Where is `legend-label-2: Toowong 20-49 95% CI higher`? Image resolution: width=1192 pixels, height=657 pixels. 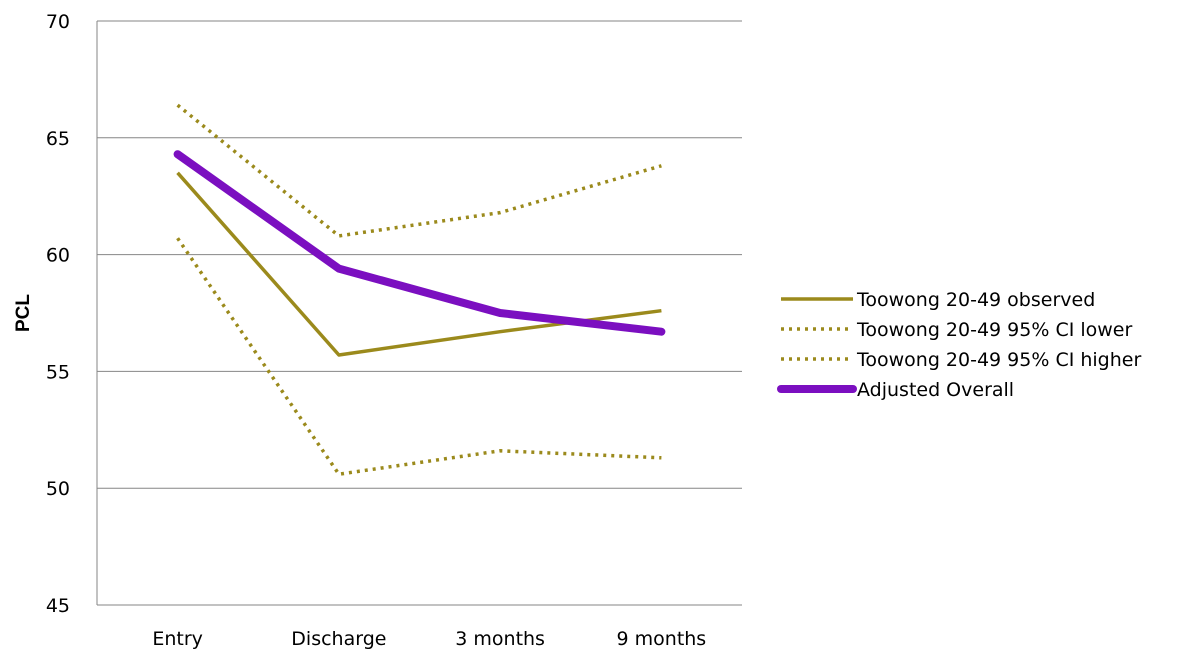 legend-label-2: Toowong 20-49 95% CI higher is located at coordinates (998, 360).